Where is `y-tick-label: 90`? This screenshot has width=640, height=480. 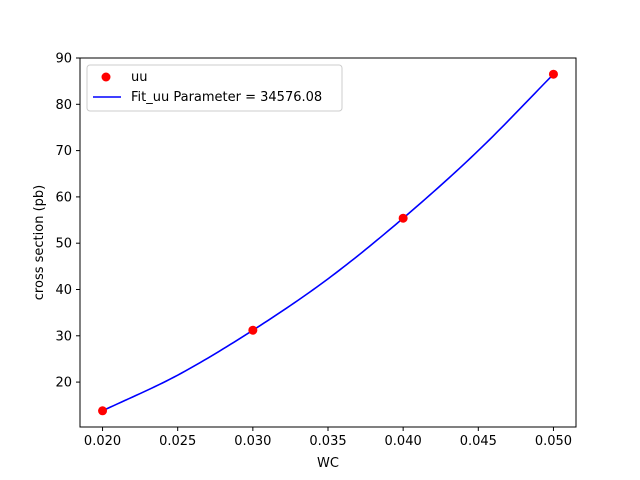
y-tick-label: 90 is located at coordinates (63, 59).